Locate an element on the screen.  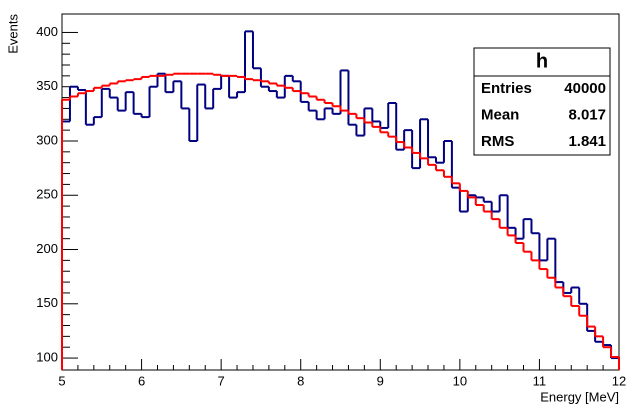
x-tick-label: 6 is located at coordinates (141, 380).